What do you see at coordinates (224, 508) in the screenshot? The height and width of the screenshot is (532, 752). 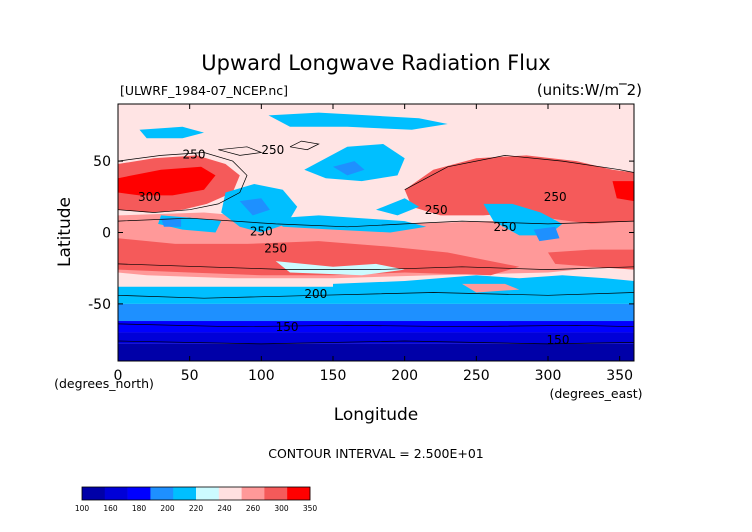 I see `colorbar-tick-label-5: 240` at bounding box center [224, 508].